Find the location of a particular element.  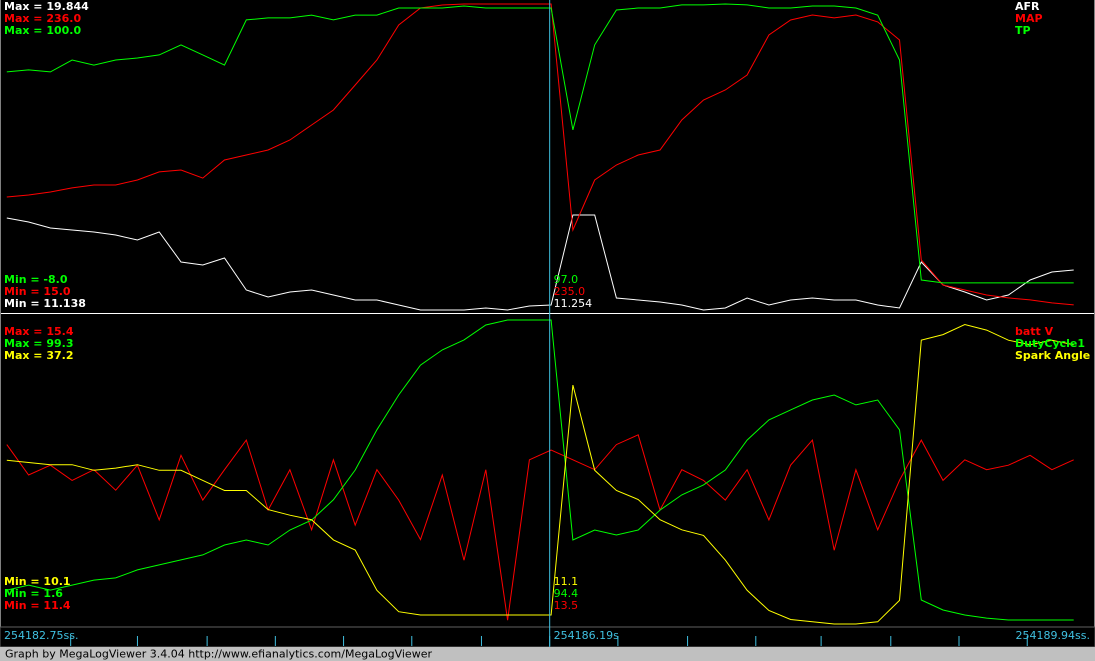

legend-entry: DutyCycle1 is located at coordinates (1050, 343).